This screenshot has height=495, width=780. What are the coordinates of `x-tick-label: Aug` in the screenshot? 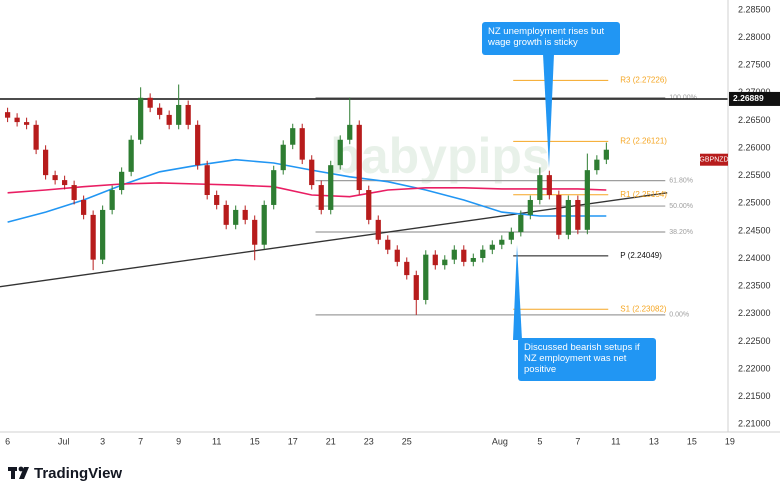 It's located at (500, 441).